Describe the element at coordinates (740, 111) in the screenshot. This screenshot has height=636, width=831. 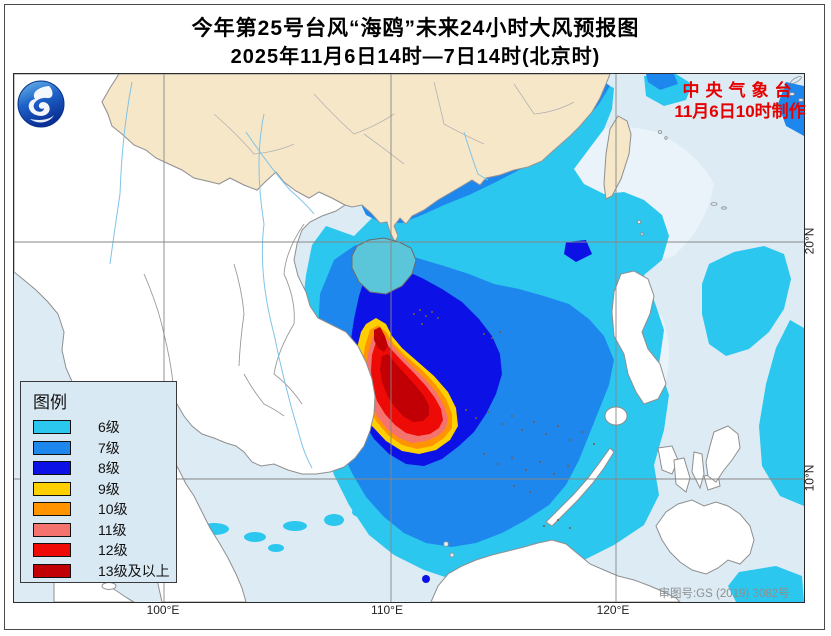
I see `attribution-issued: 11月6日10时制作` at that location.